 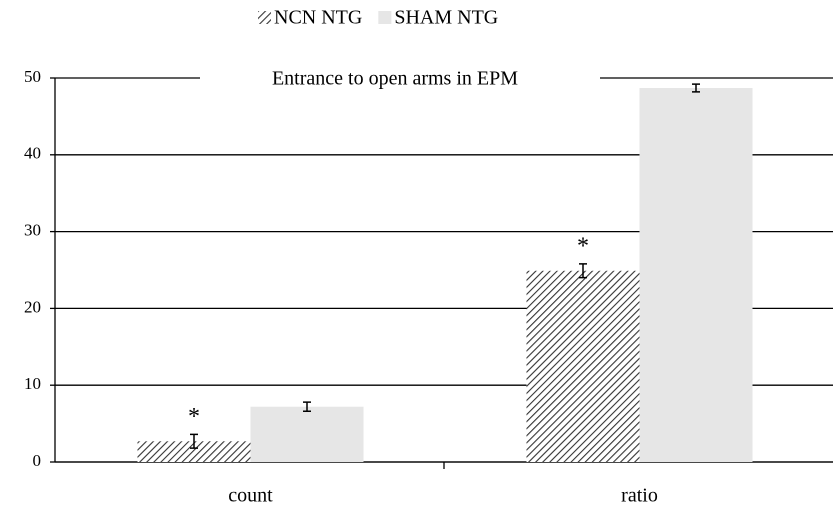 What do you see at coordinates (32, 153) in the screenshot?
I see `y-tick-label: 40` at bounding box center [32, 153].